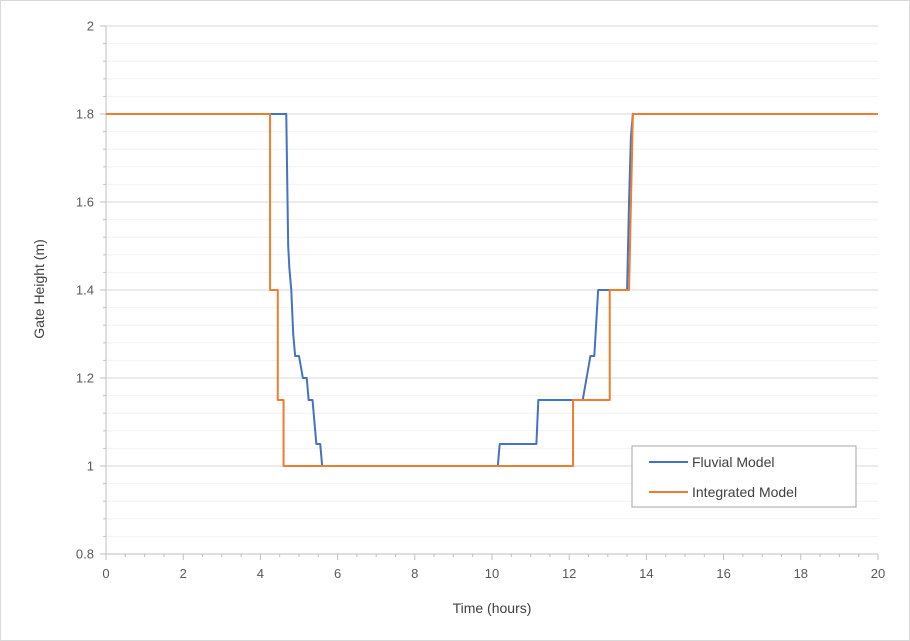 This screenshot has height=641, width=910. What do you see at coordinates (492, 608) in the screenshot?
I see `x-axis-title: Time (hours)` at bounding box center [492, 608].